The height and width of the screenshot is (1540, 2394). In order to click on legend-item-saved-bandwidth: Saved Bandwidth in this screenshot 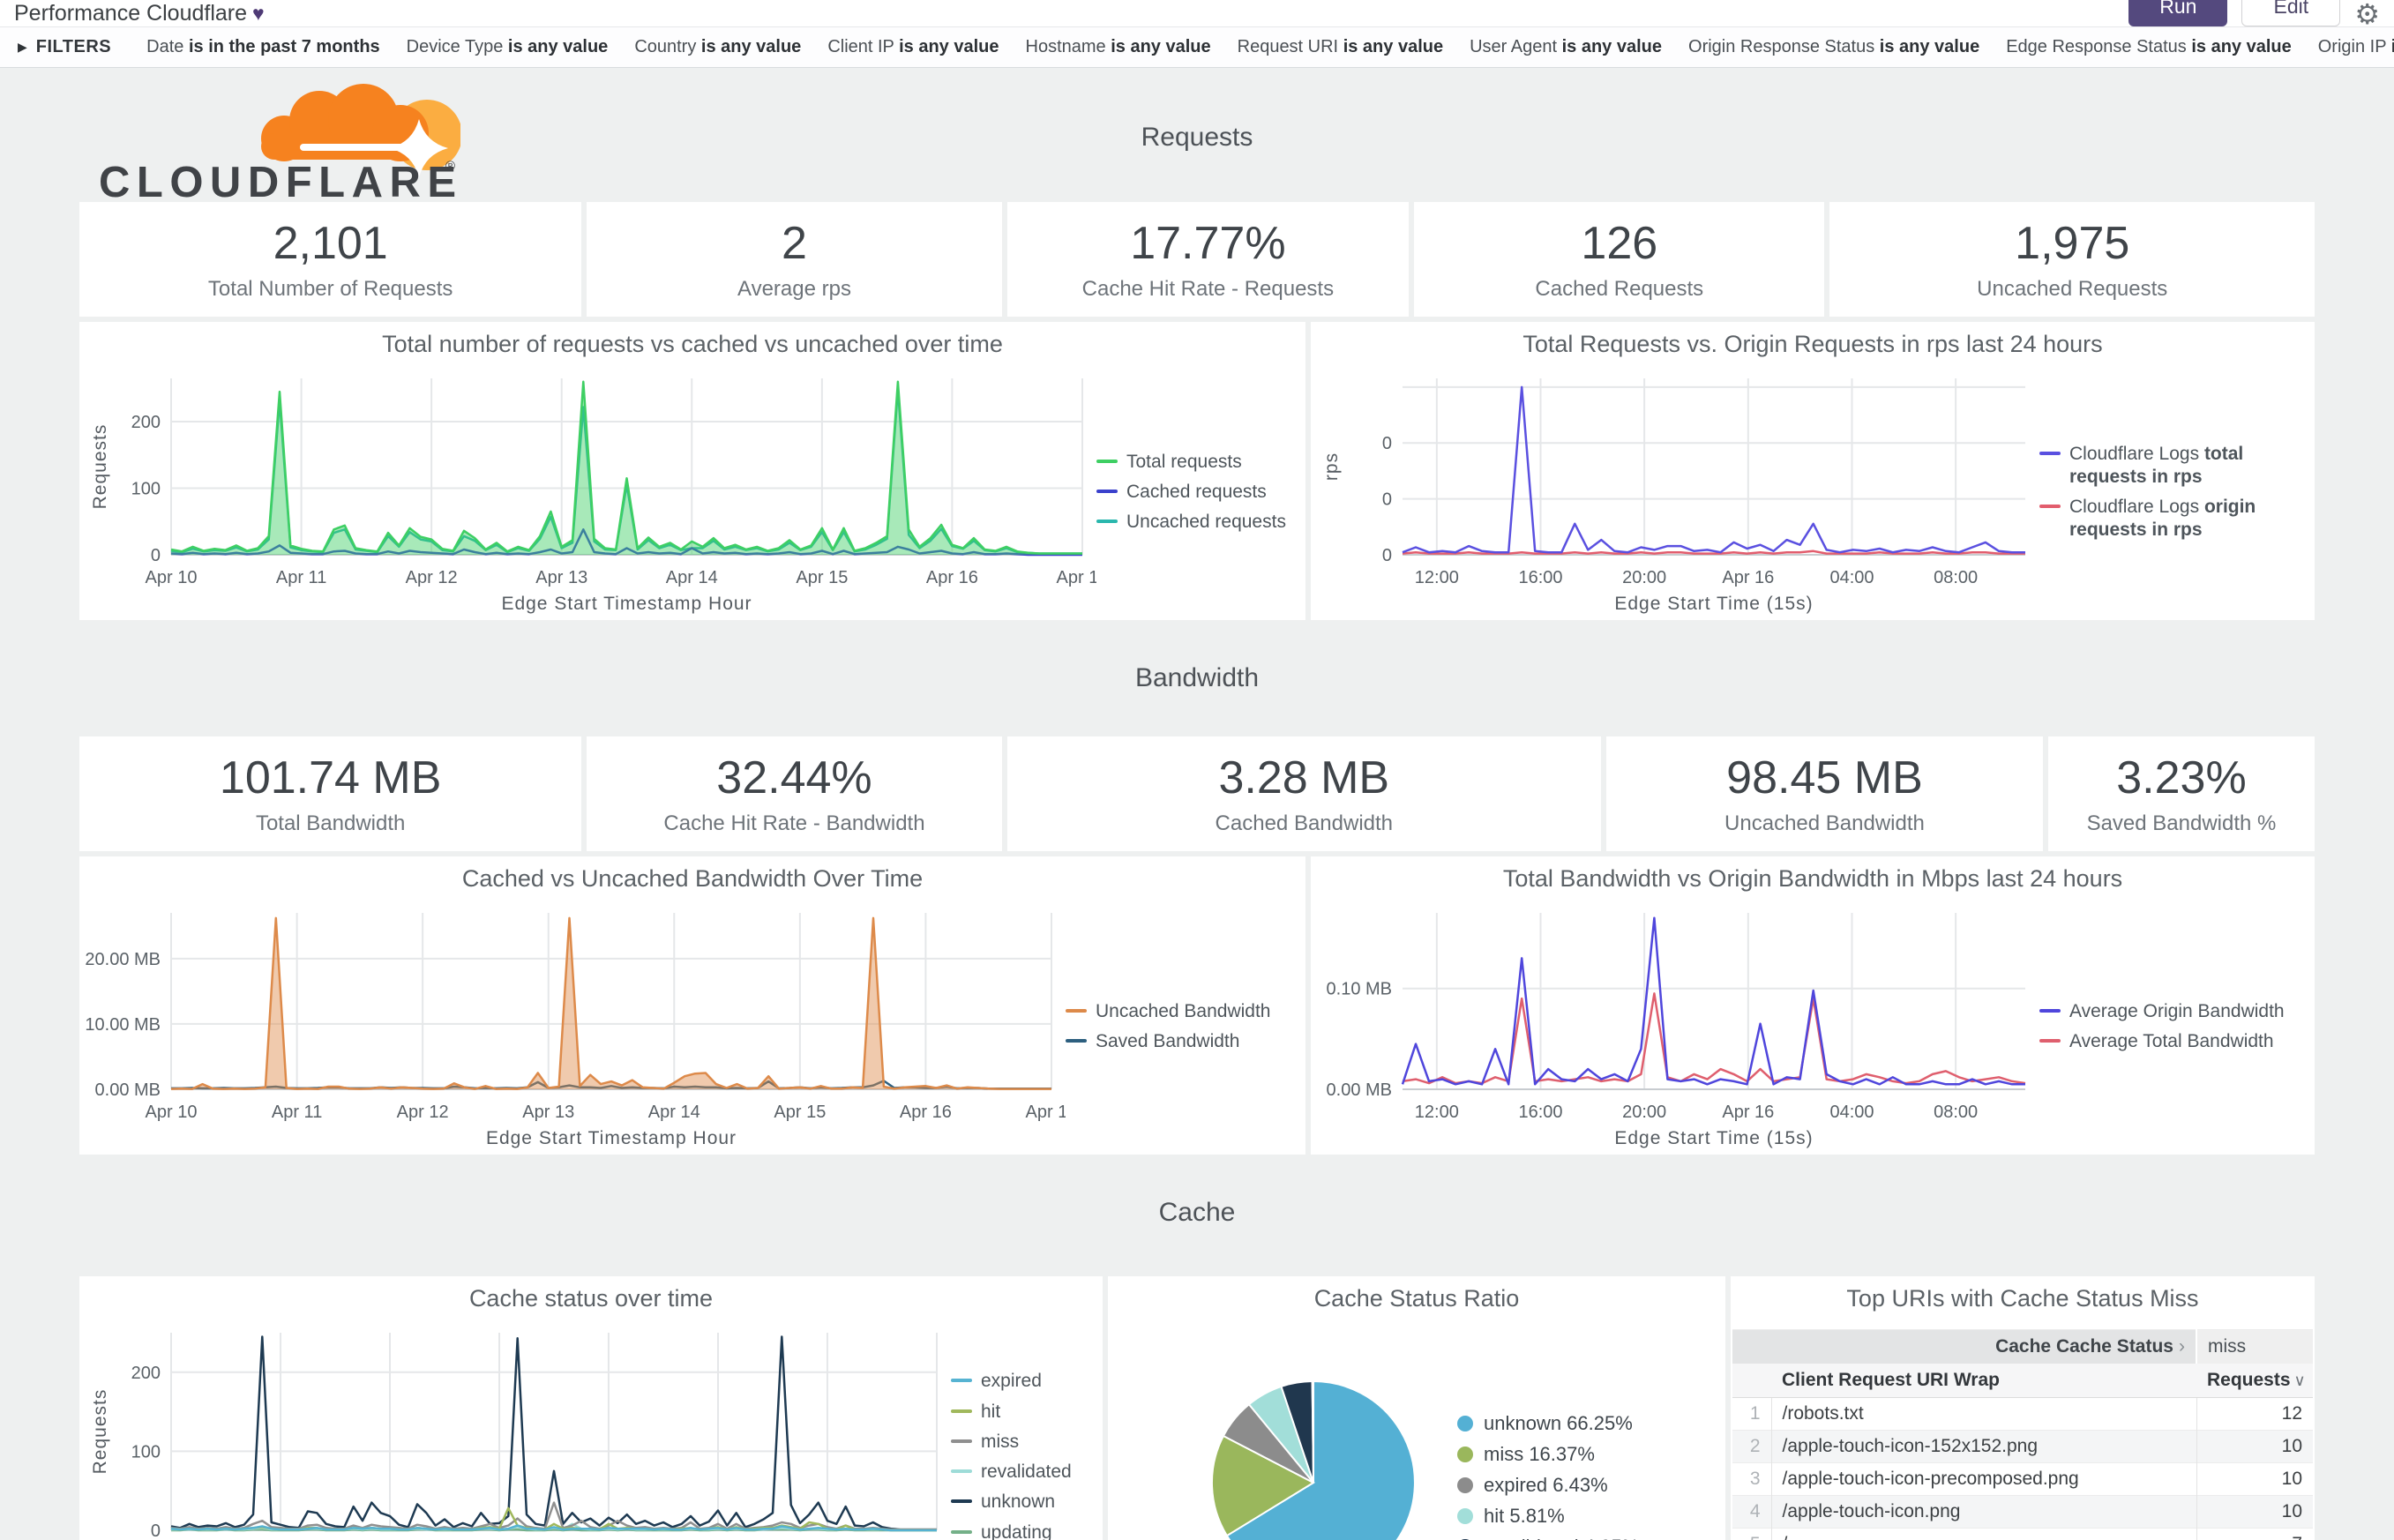, I will do `click(1180, 1041)`.